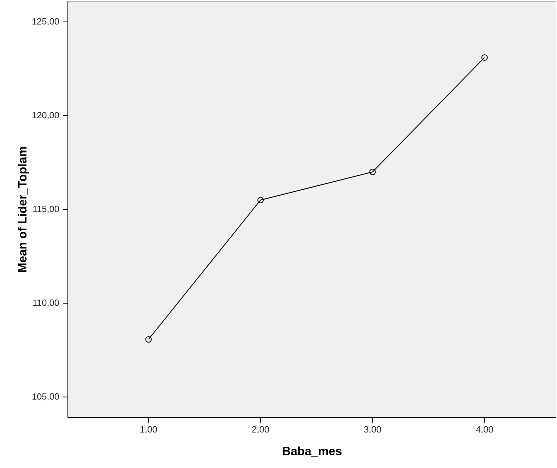 The height and width of the screenshot is (468, 557). Describe the element at coordinates (149, 430) in the screenshot. I see `x-tick-label: 1,00` at that location.